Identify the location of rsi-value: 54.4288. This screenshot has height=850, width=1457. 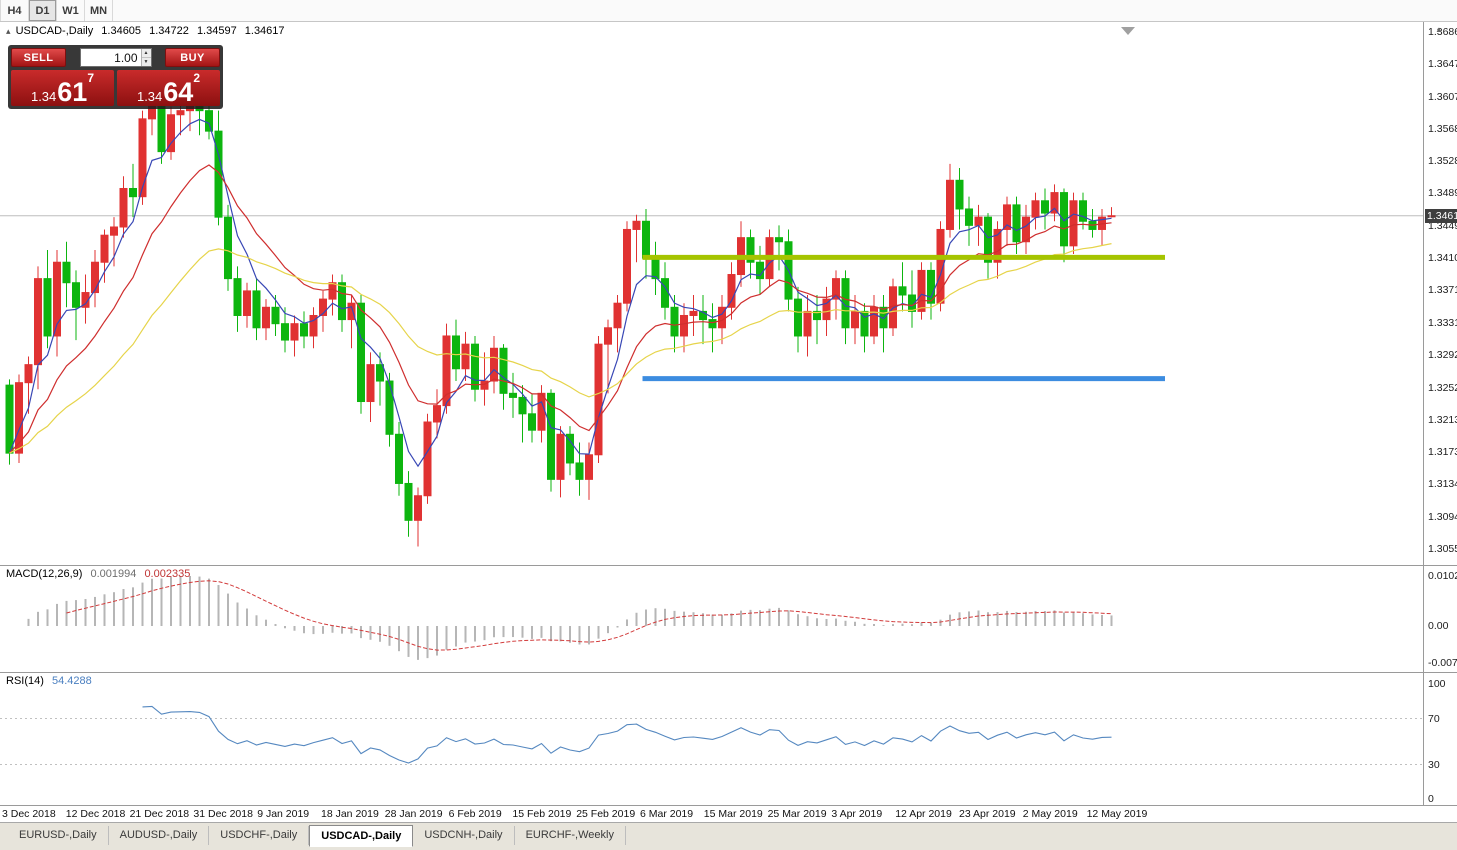
(71, 681).